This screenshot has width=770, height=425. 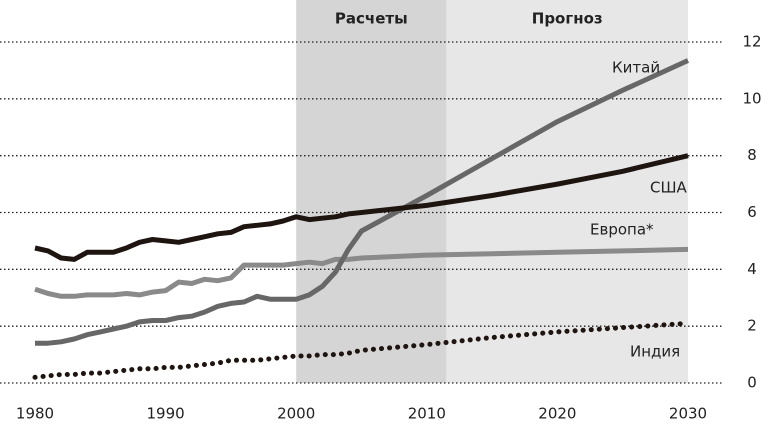 I want to click on y-tick-label: 4, so click(x=752, y=269).